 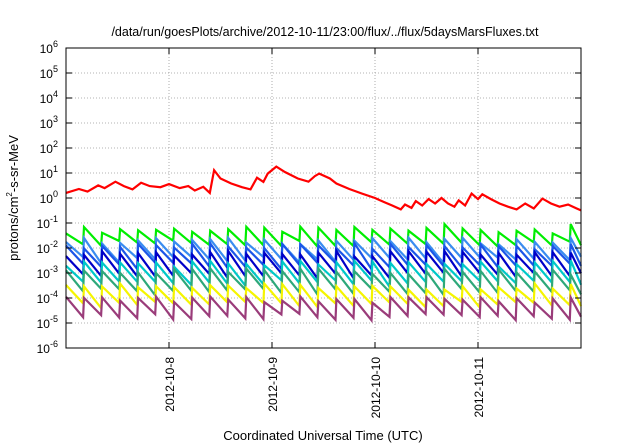 I want to click on y-tick-exp: -5, so click(x=54, y=319).